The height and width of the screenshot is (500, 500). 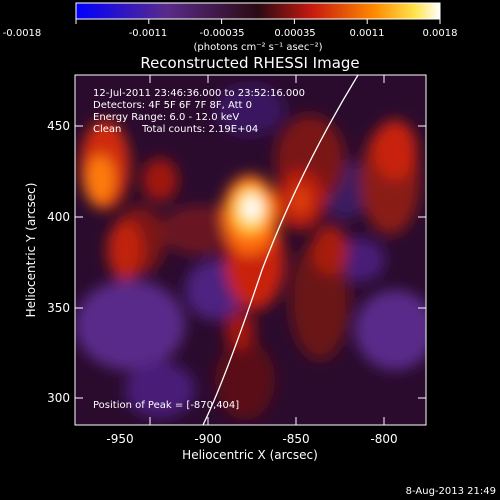 What do you see at coordinates (58, 398) in the screenshot?
I see `y-tick-label: 300` at bounding box center [58, 398].